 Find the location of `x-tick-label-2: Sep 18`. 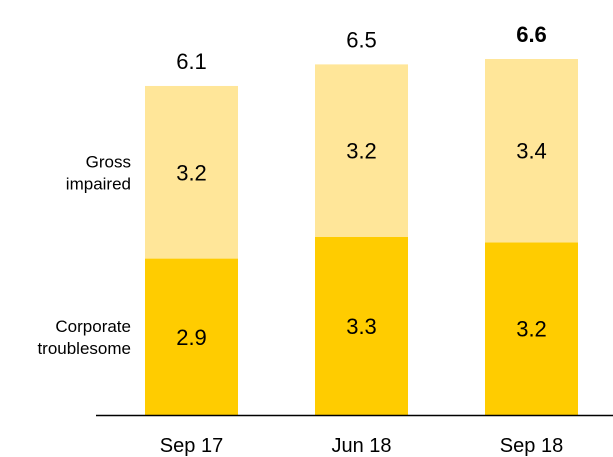

x-tick-label-2: Sep 18 is located at coordinates (531, 446).